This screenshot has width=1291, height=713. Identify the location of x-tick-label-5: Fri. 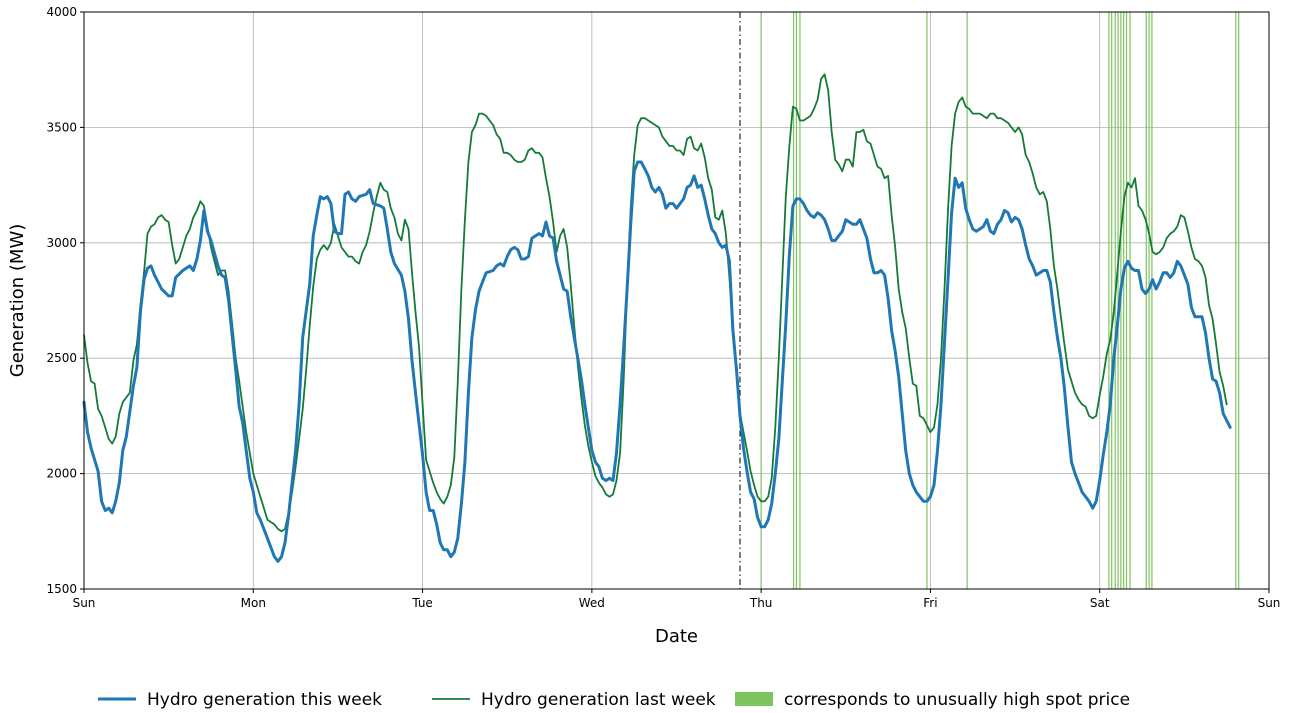
(930, 603).